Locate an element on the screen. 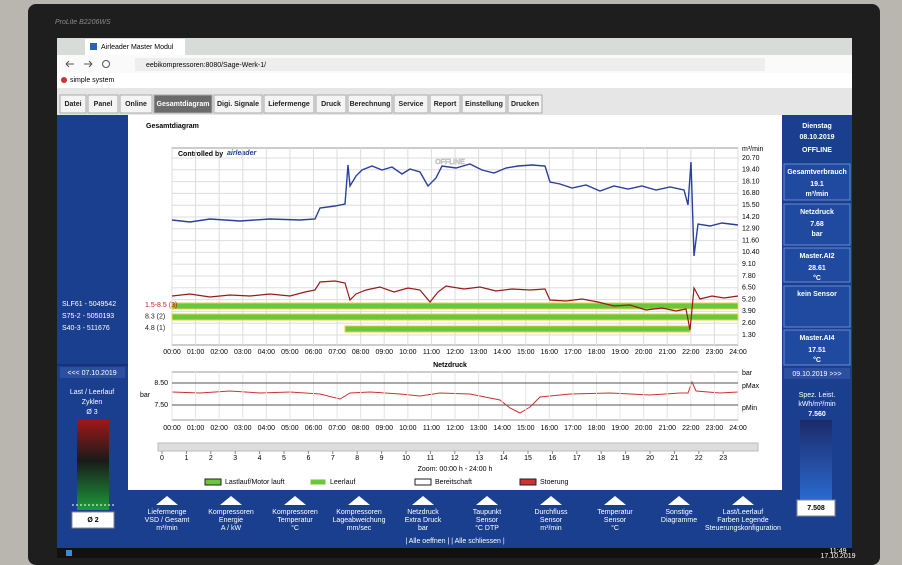  slider-hour: 16 is located at coordinates (553, 458).